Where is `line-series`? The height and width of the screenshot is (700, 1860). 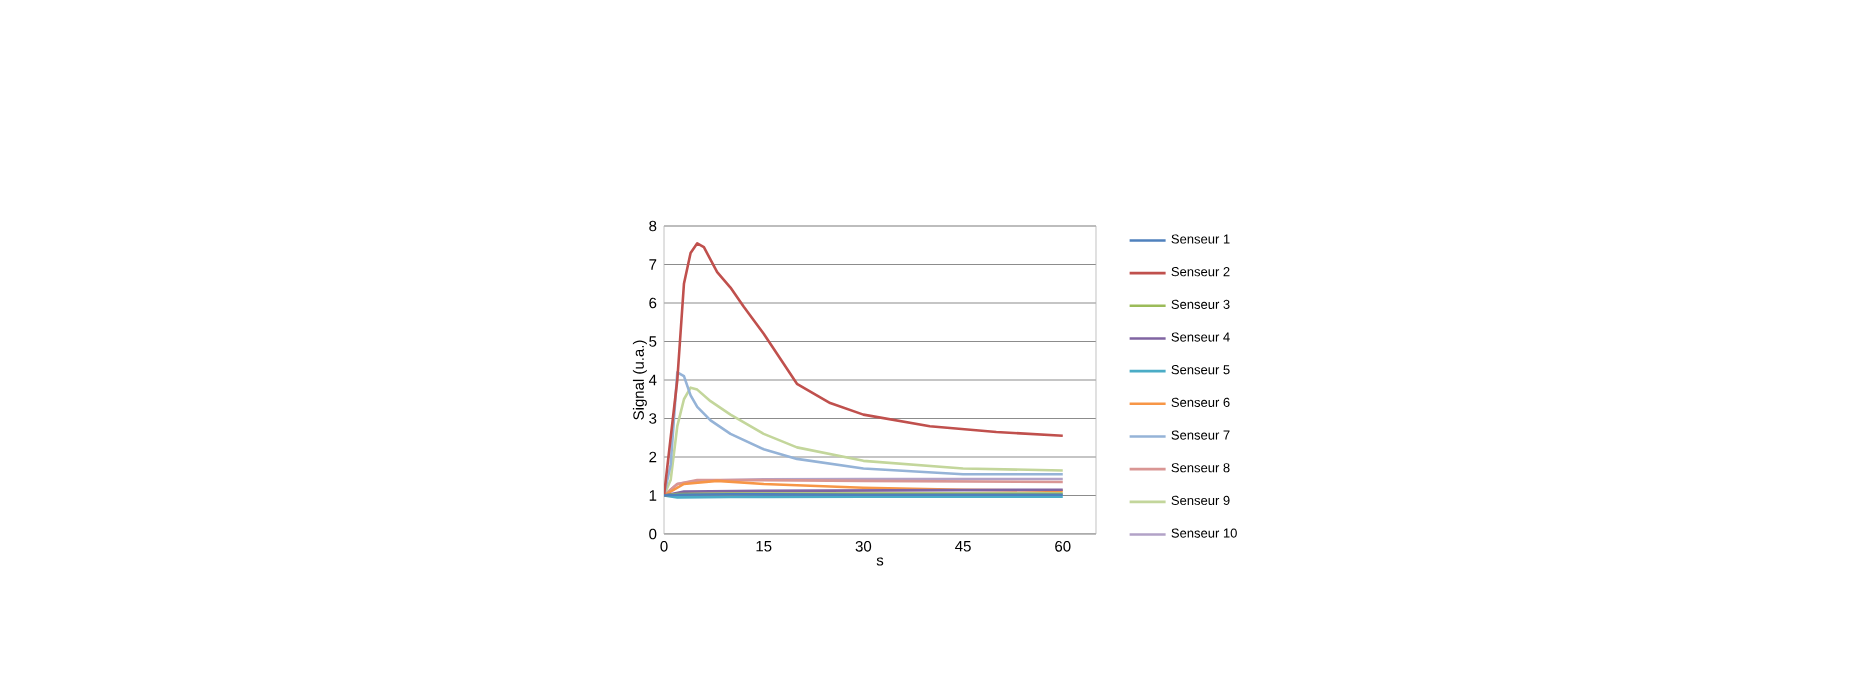
line-series is located at coordinates (864, 369).